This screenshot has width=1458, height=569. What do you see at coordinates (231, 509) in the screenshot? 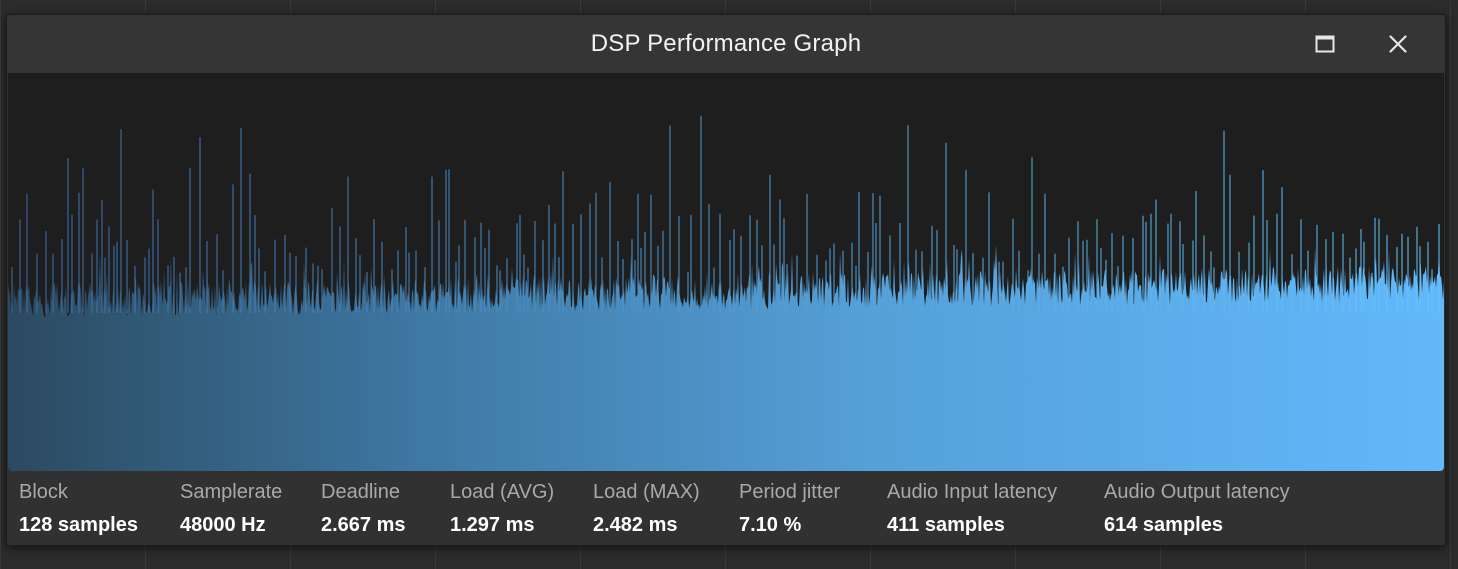
I see `stat-samplerate: Samplerate 48000 Hz` at bounding box center [231, 509].